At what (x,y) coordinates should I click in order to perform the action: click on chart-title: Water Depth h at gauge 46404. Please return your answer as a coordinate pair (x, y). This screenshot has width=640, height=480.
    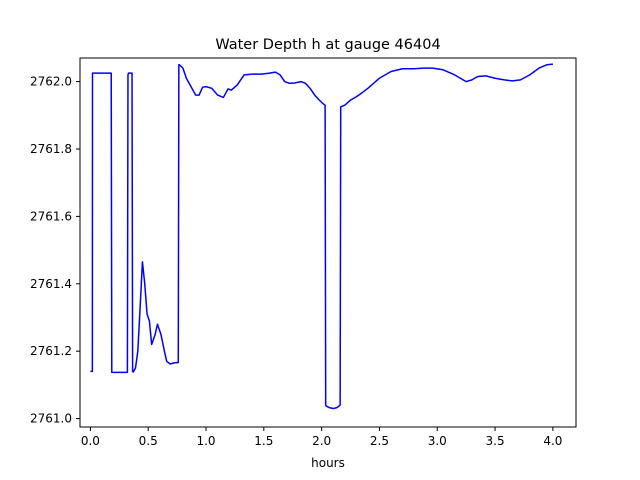
    Looking at the image, I should click on (327, 45).